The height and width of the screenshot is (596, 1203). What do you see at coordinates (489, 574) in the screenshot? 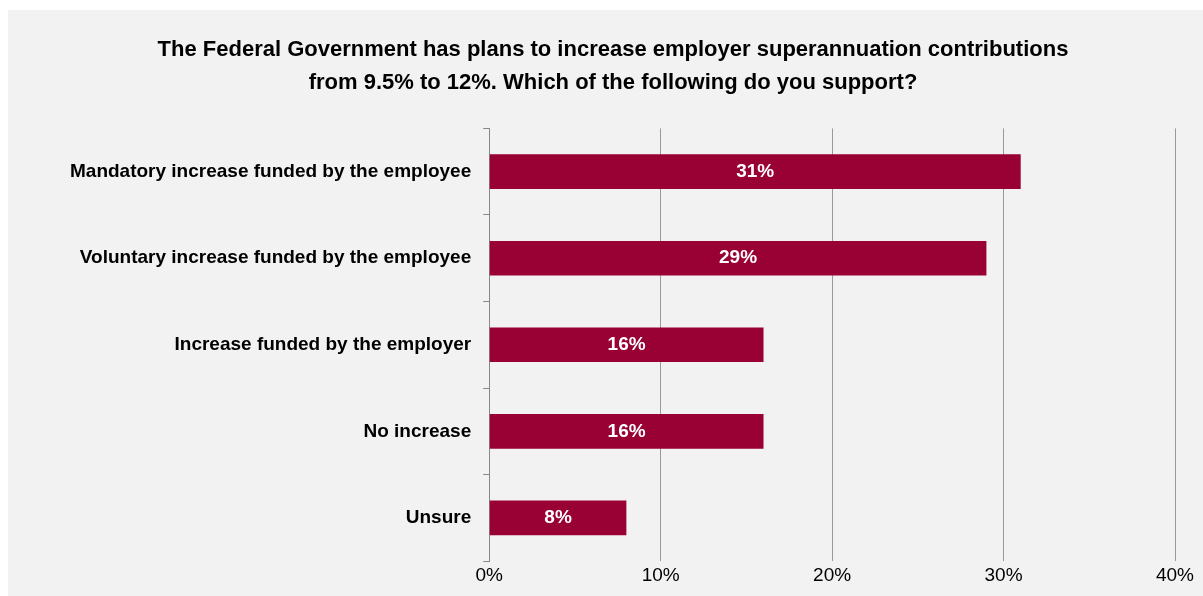
I see `x-tick-label: 0%` at bounding box center [489, 574].